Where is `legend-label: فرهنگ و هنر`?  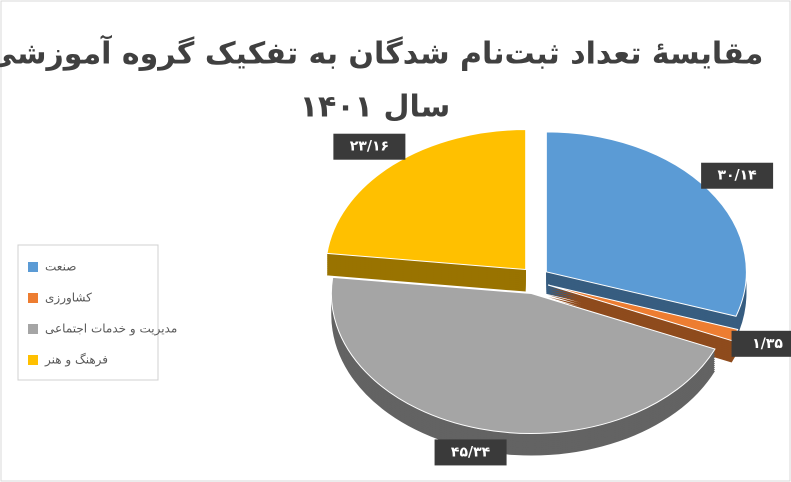
legend-label: فرهنگ و هنر is located at coordinates (76, 360).